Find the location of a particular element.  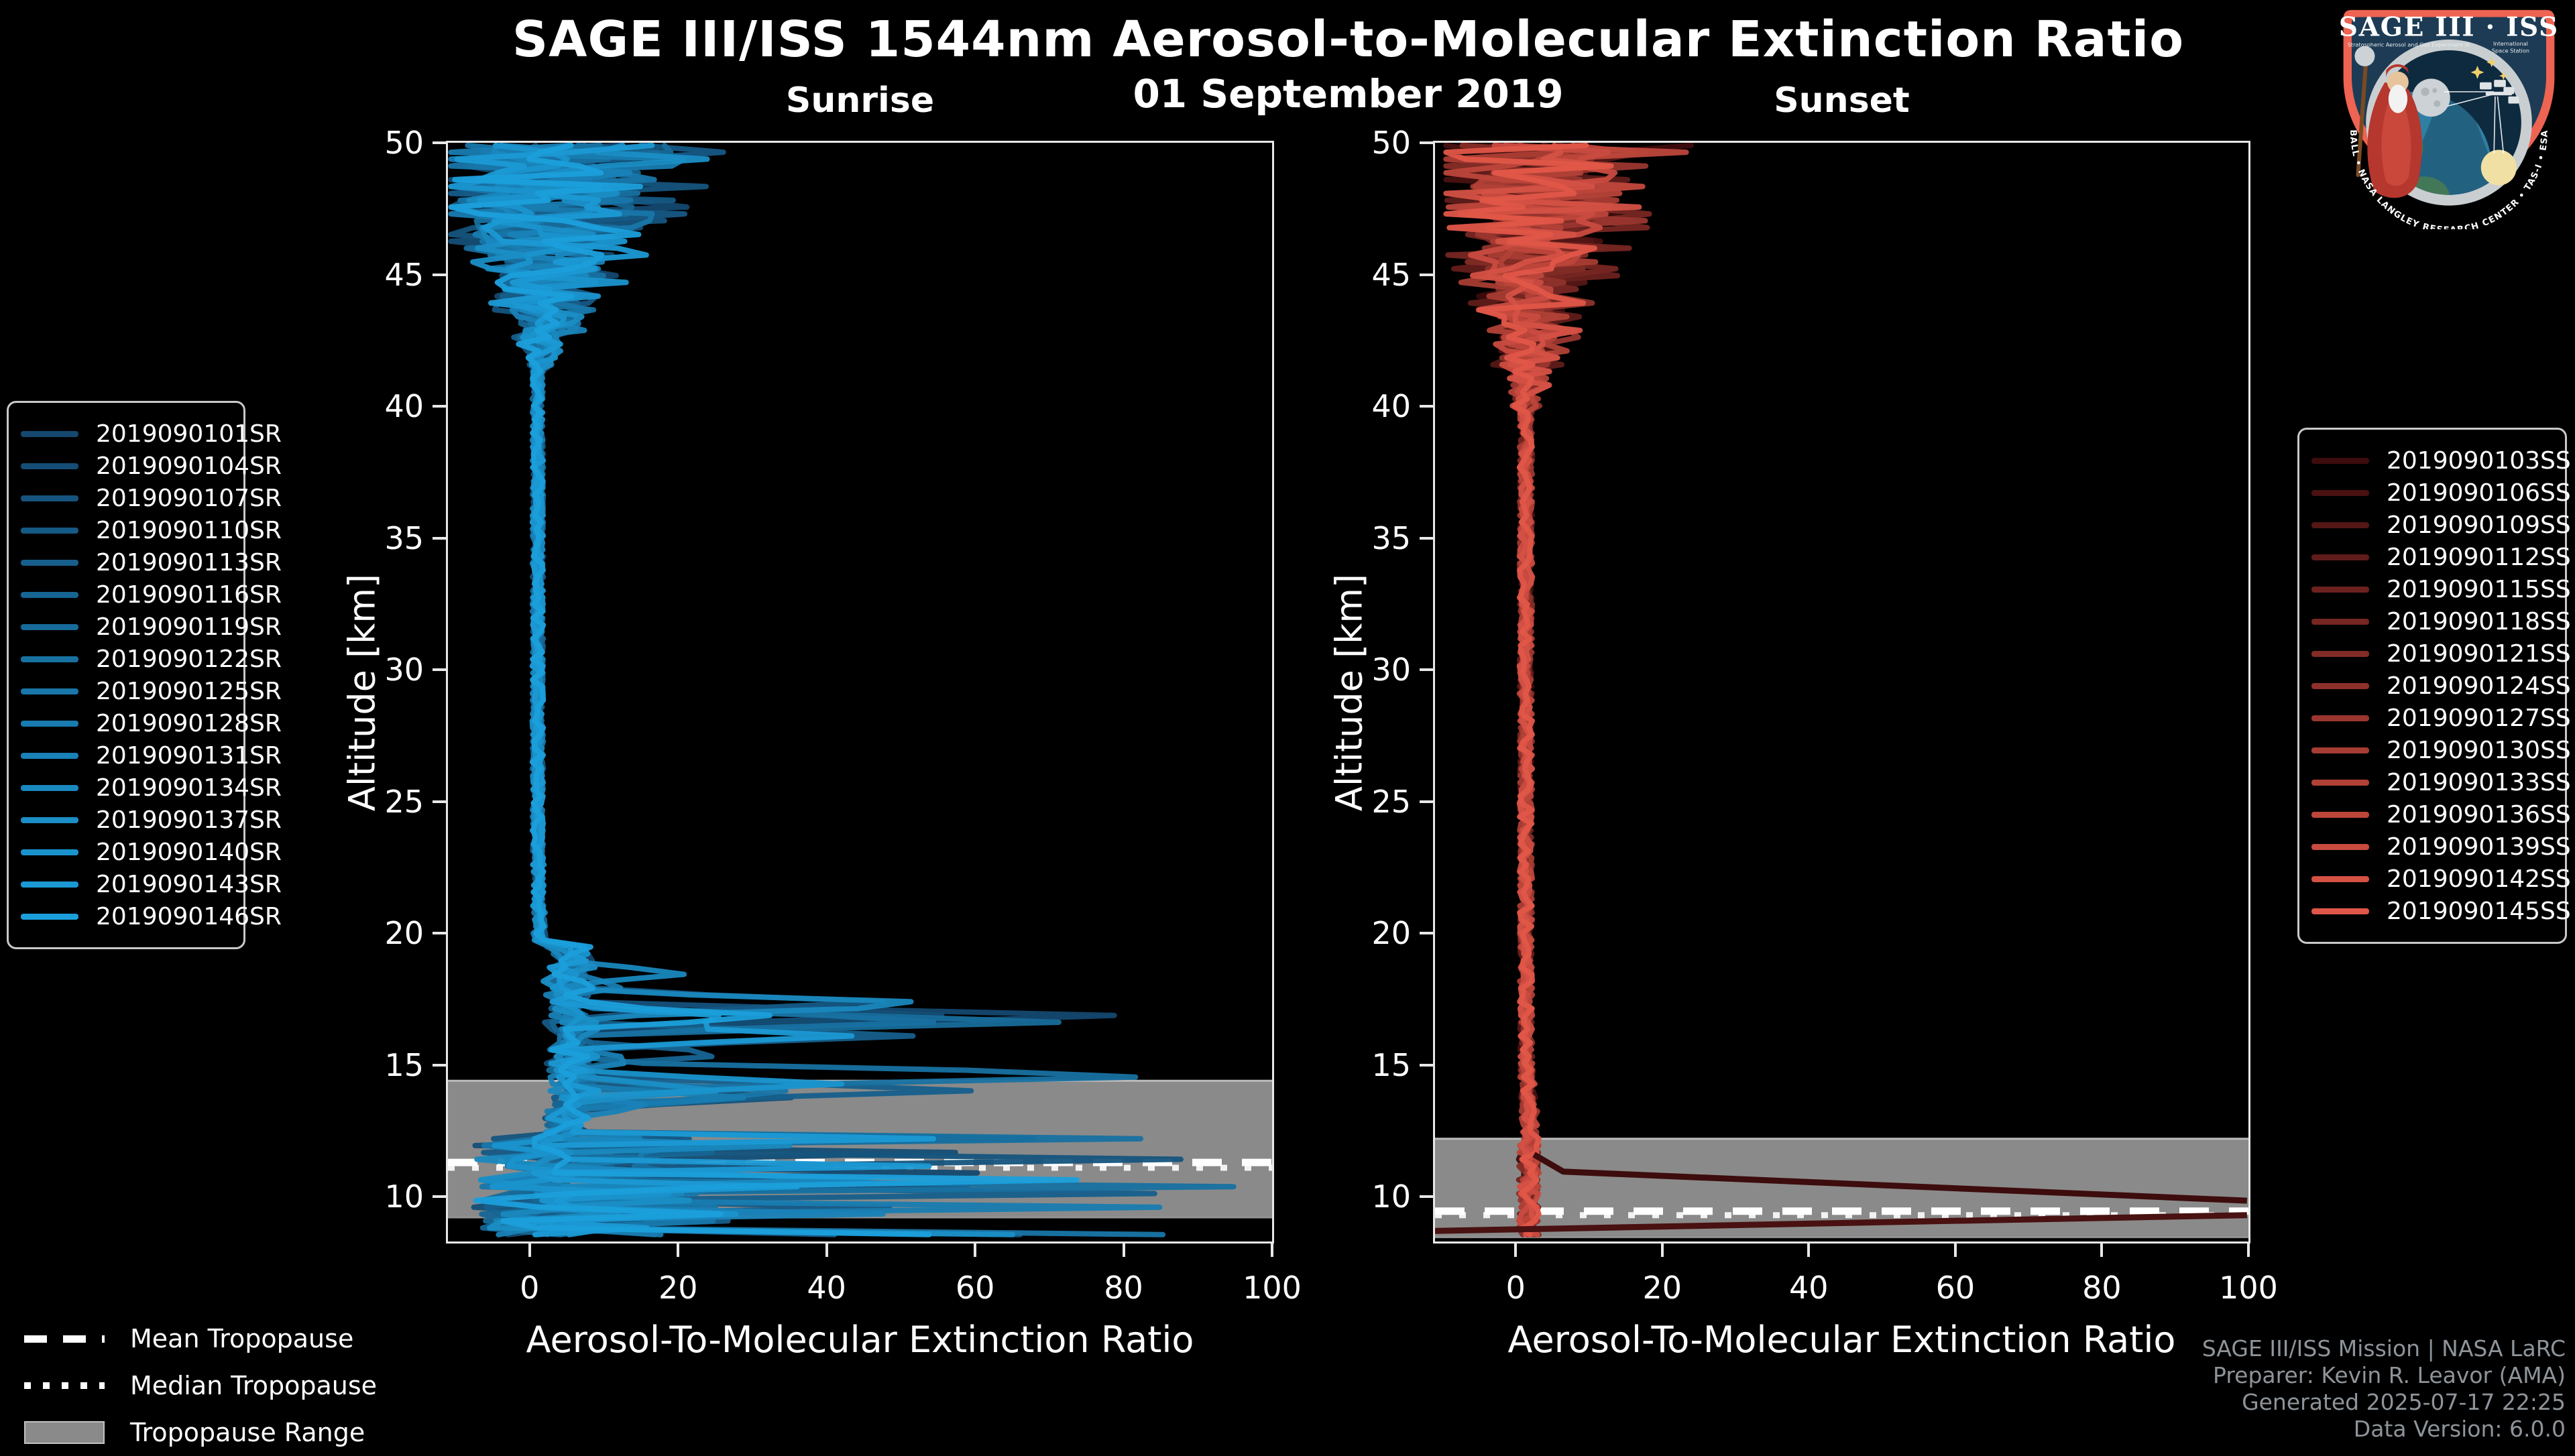

sunrise-ytick-label-15: 15 is located at coordinates (404, 1064).